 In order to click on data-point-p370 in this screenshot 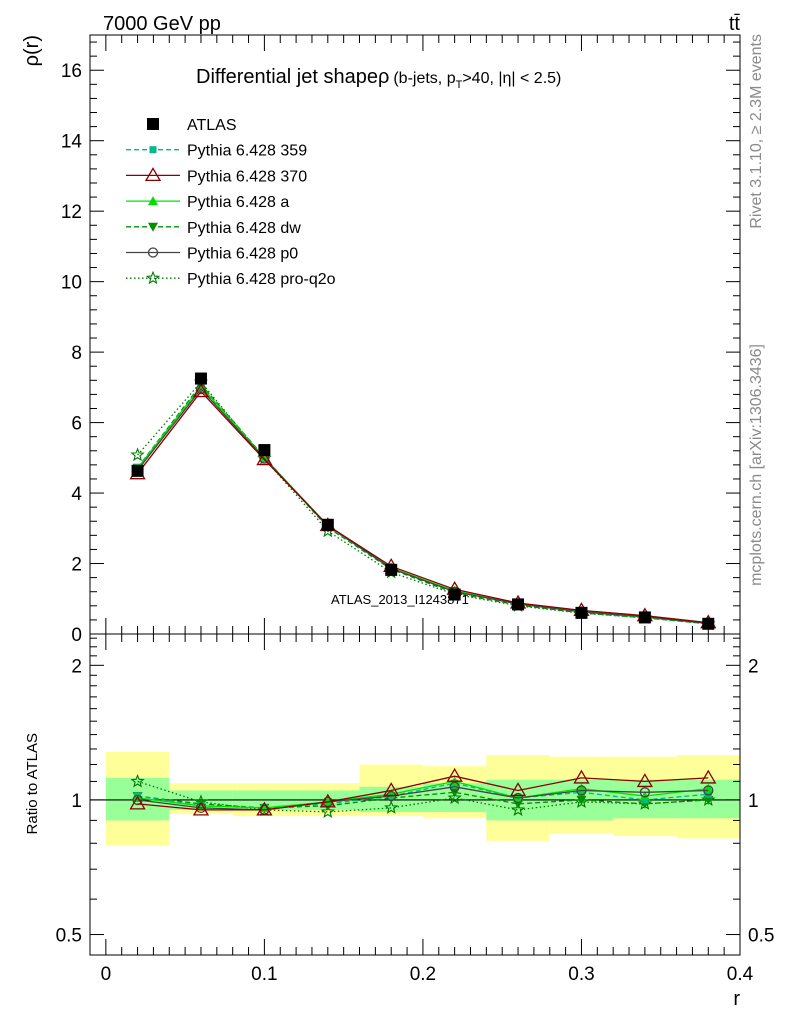, I will do `click(264, 458)`.